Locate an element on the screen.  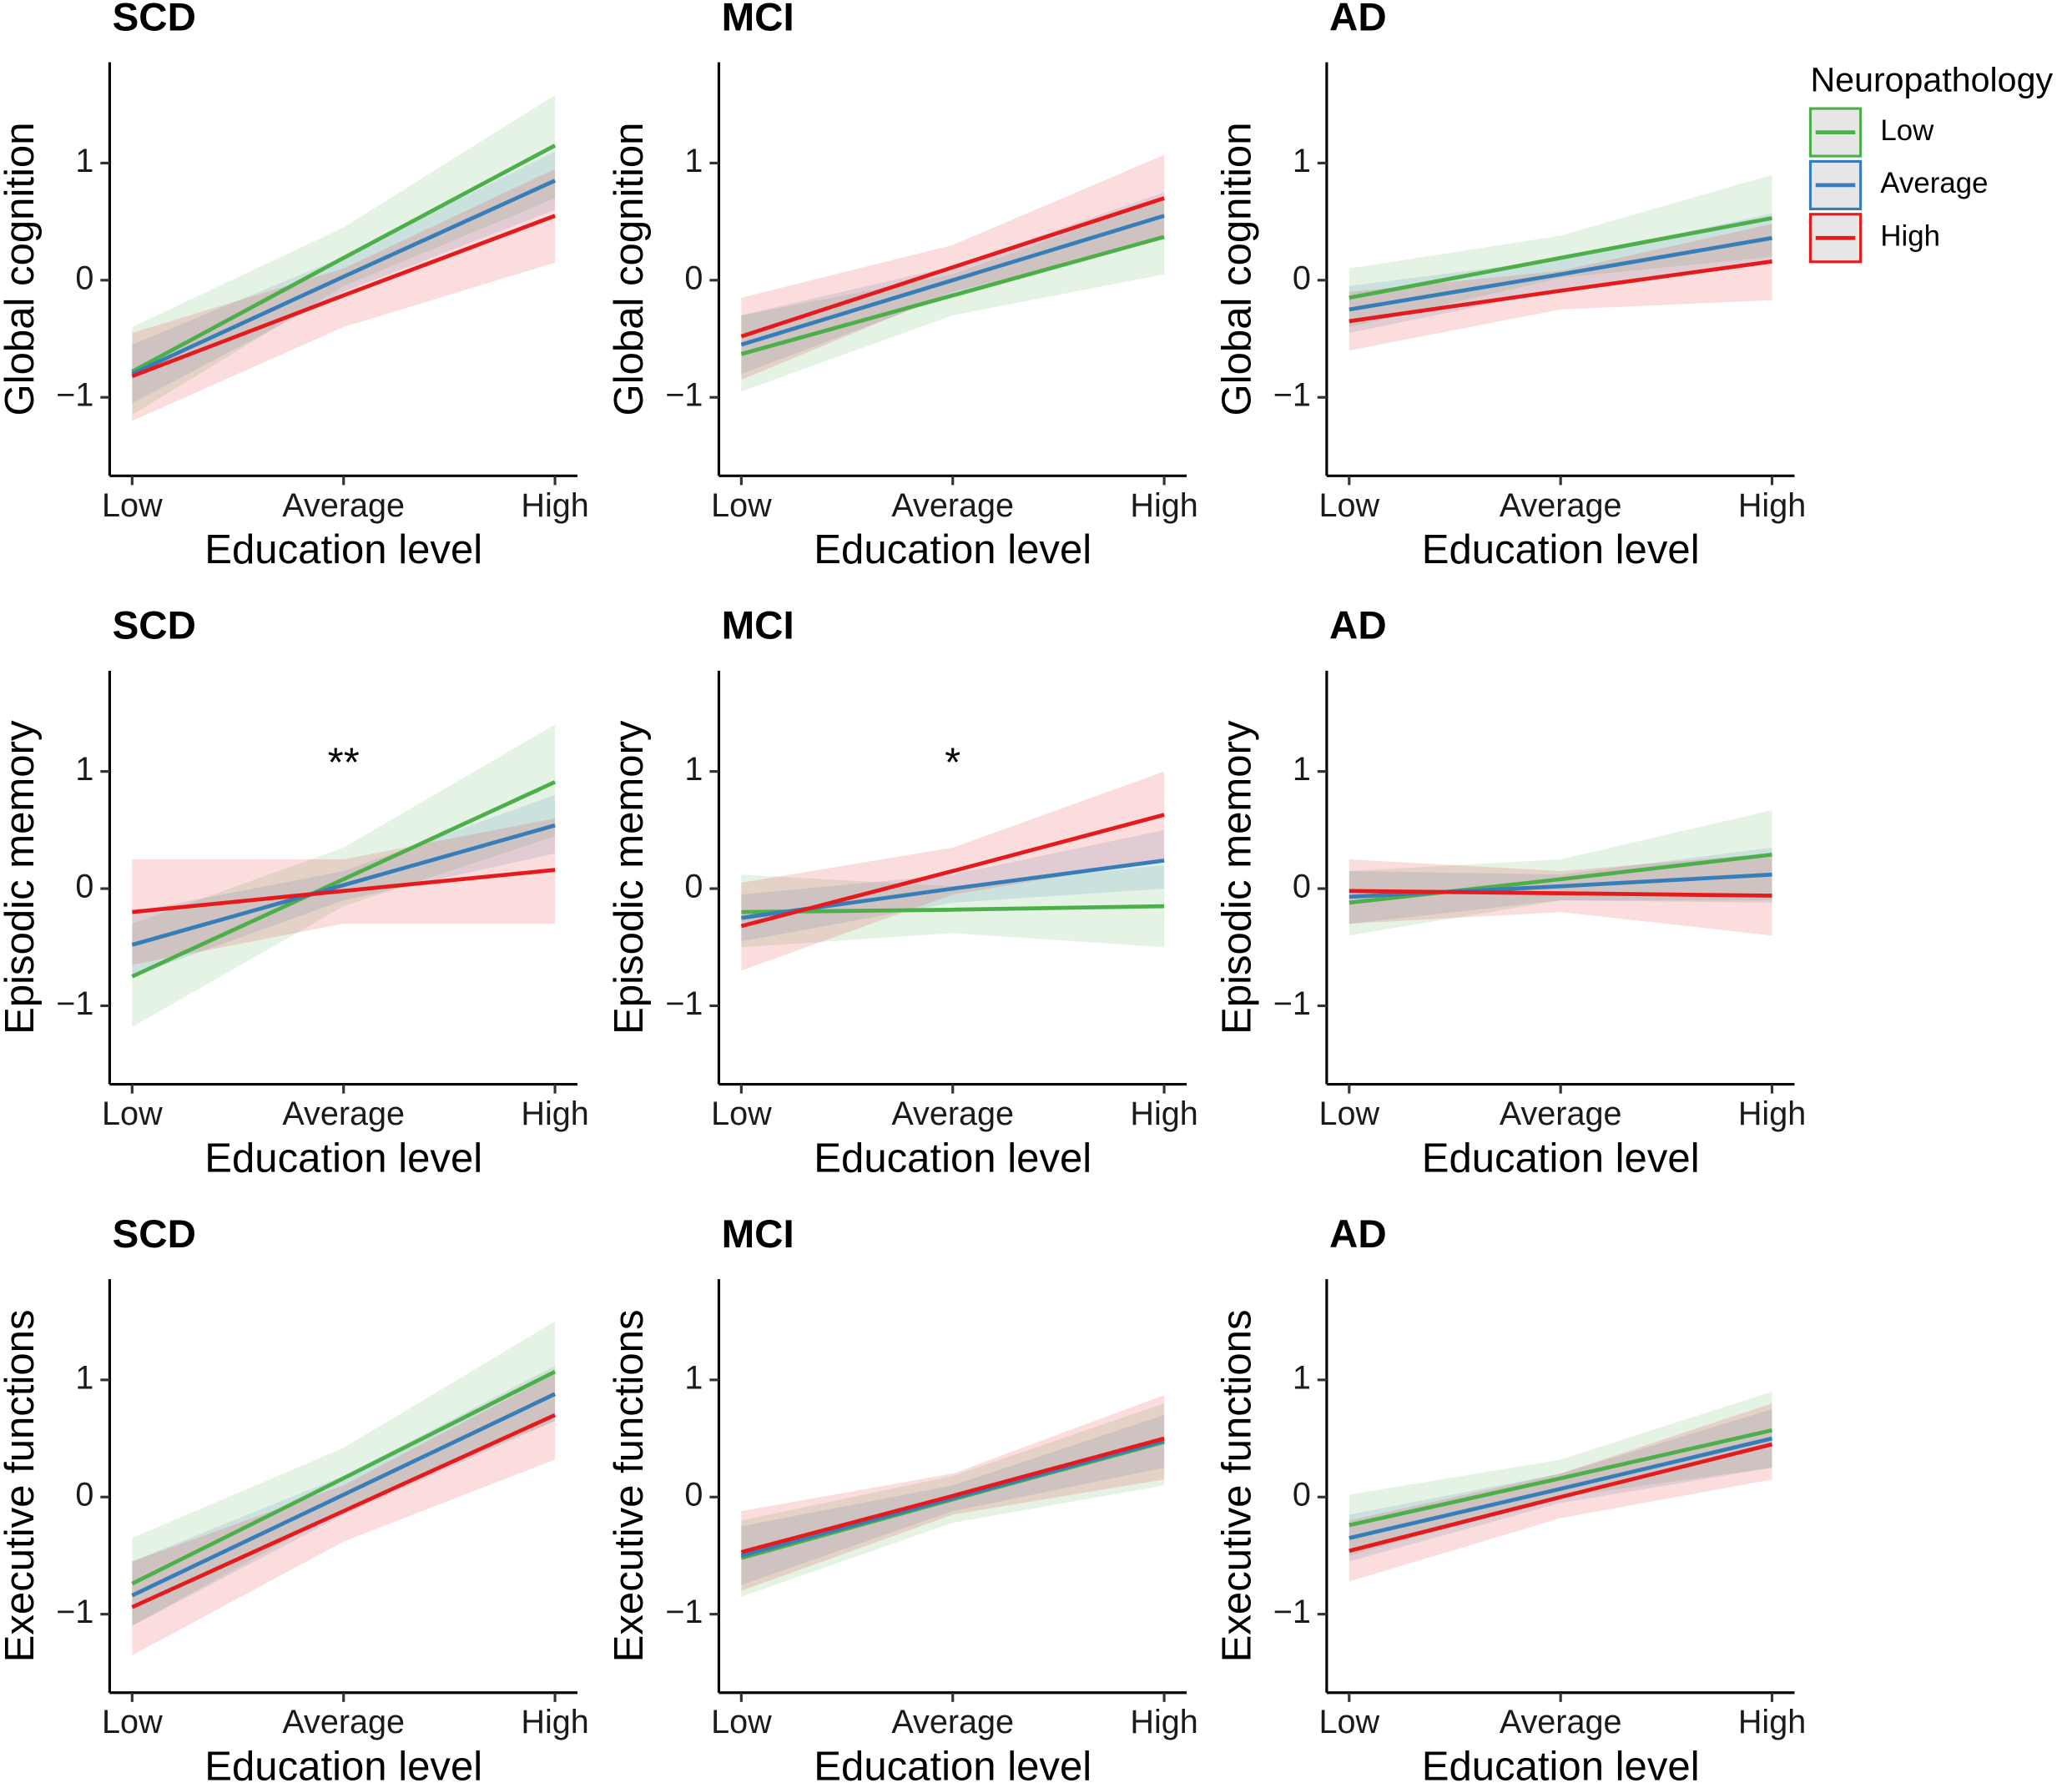
annotation: ** is located at coordinates (344, 763).